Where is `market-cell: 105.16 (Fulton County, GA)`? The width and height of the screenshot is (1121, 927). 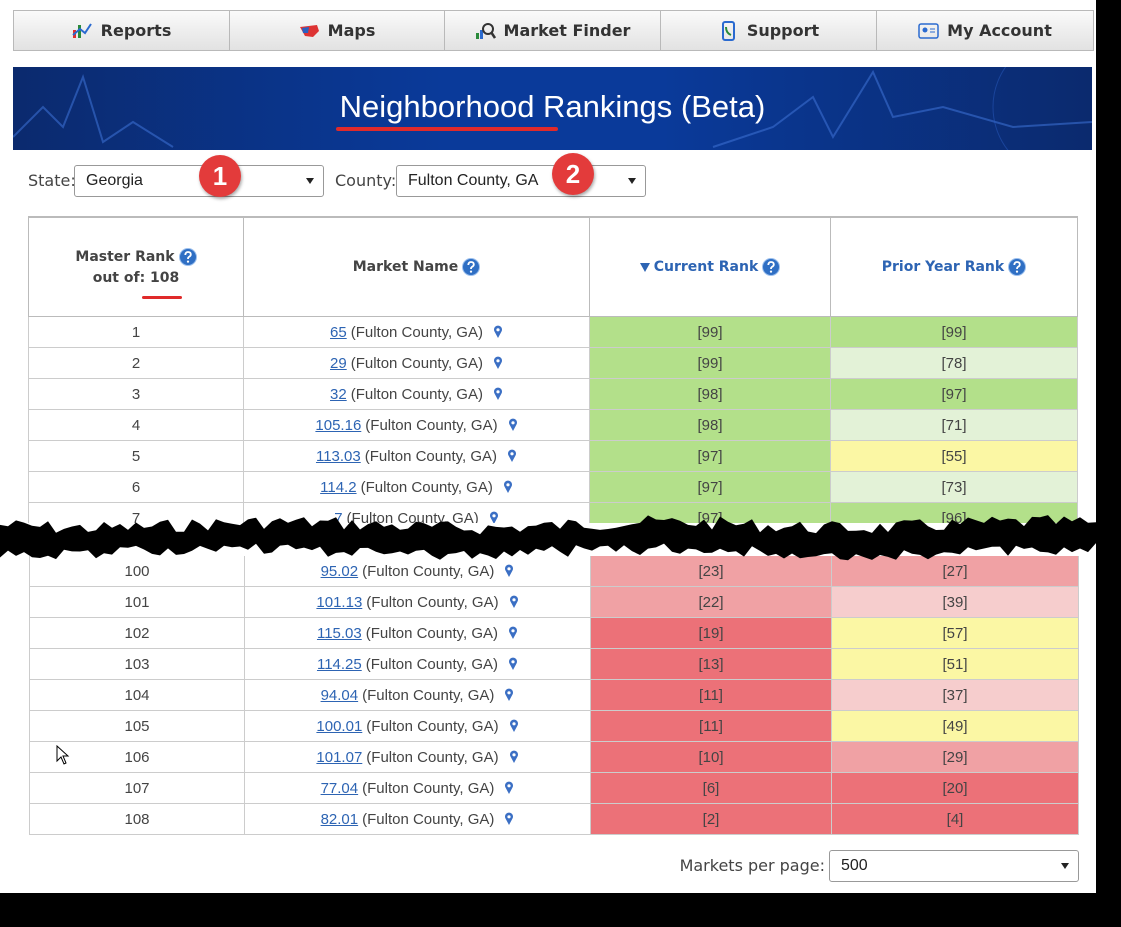
market-cell: 105.16 (Fulton County, GA) is located at coordinates (417, 425).